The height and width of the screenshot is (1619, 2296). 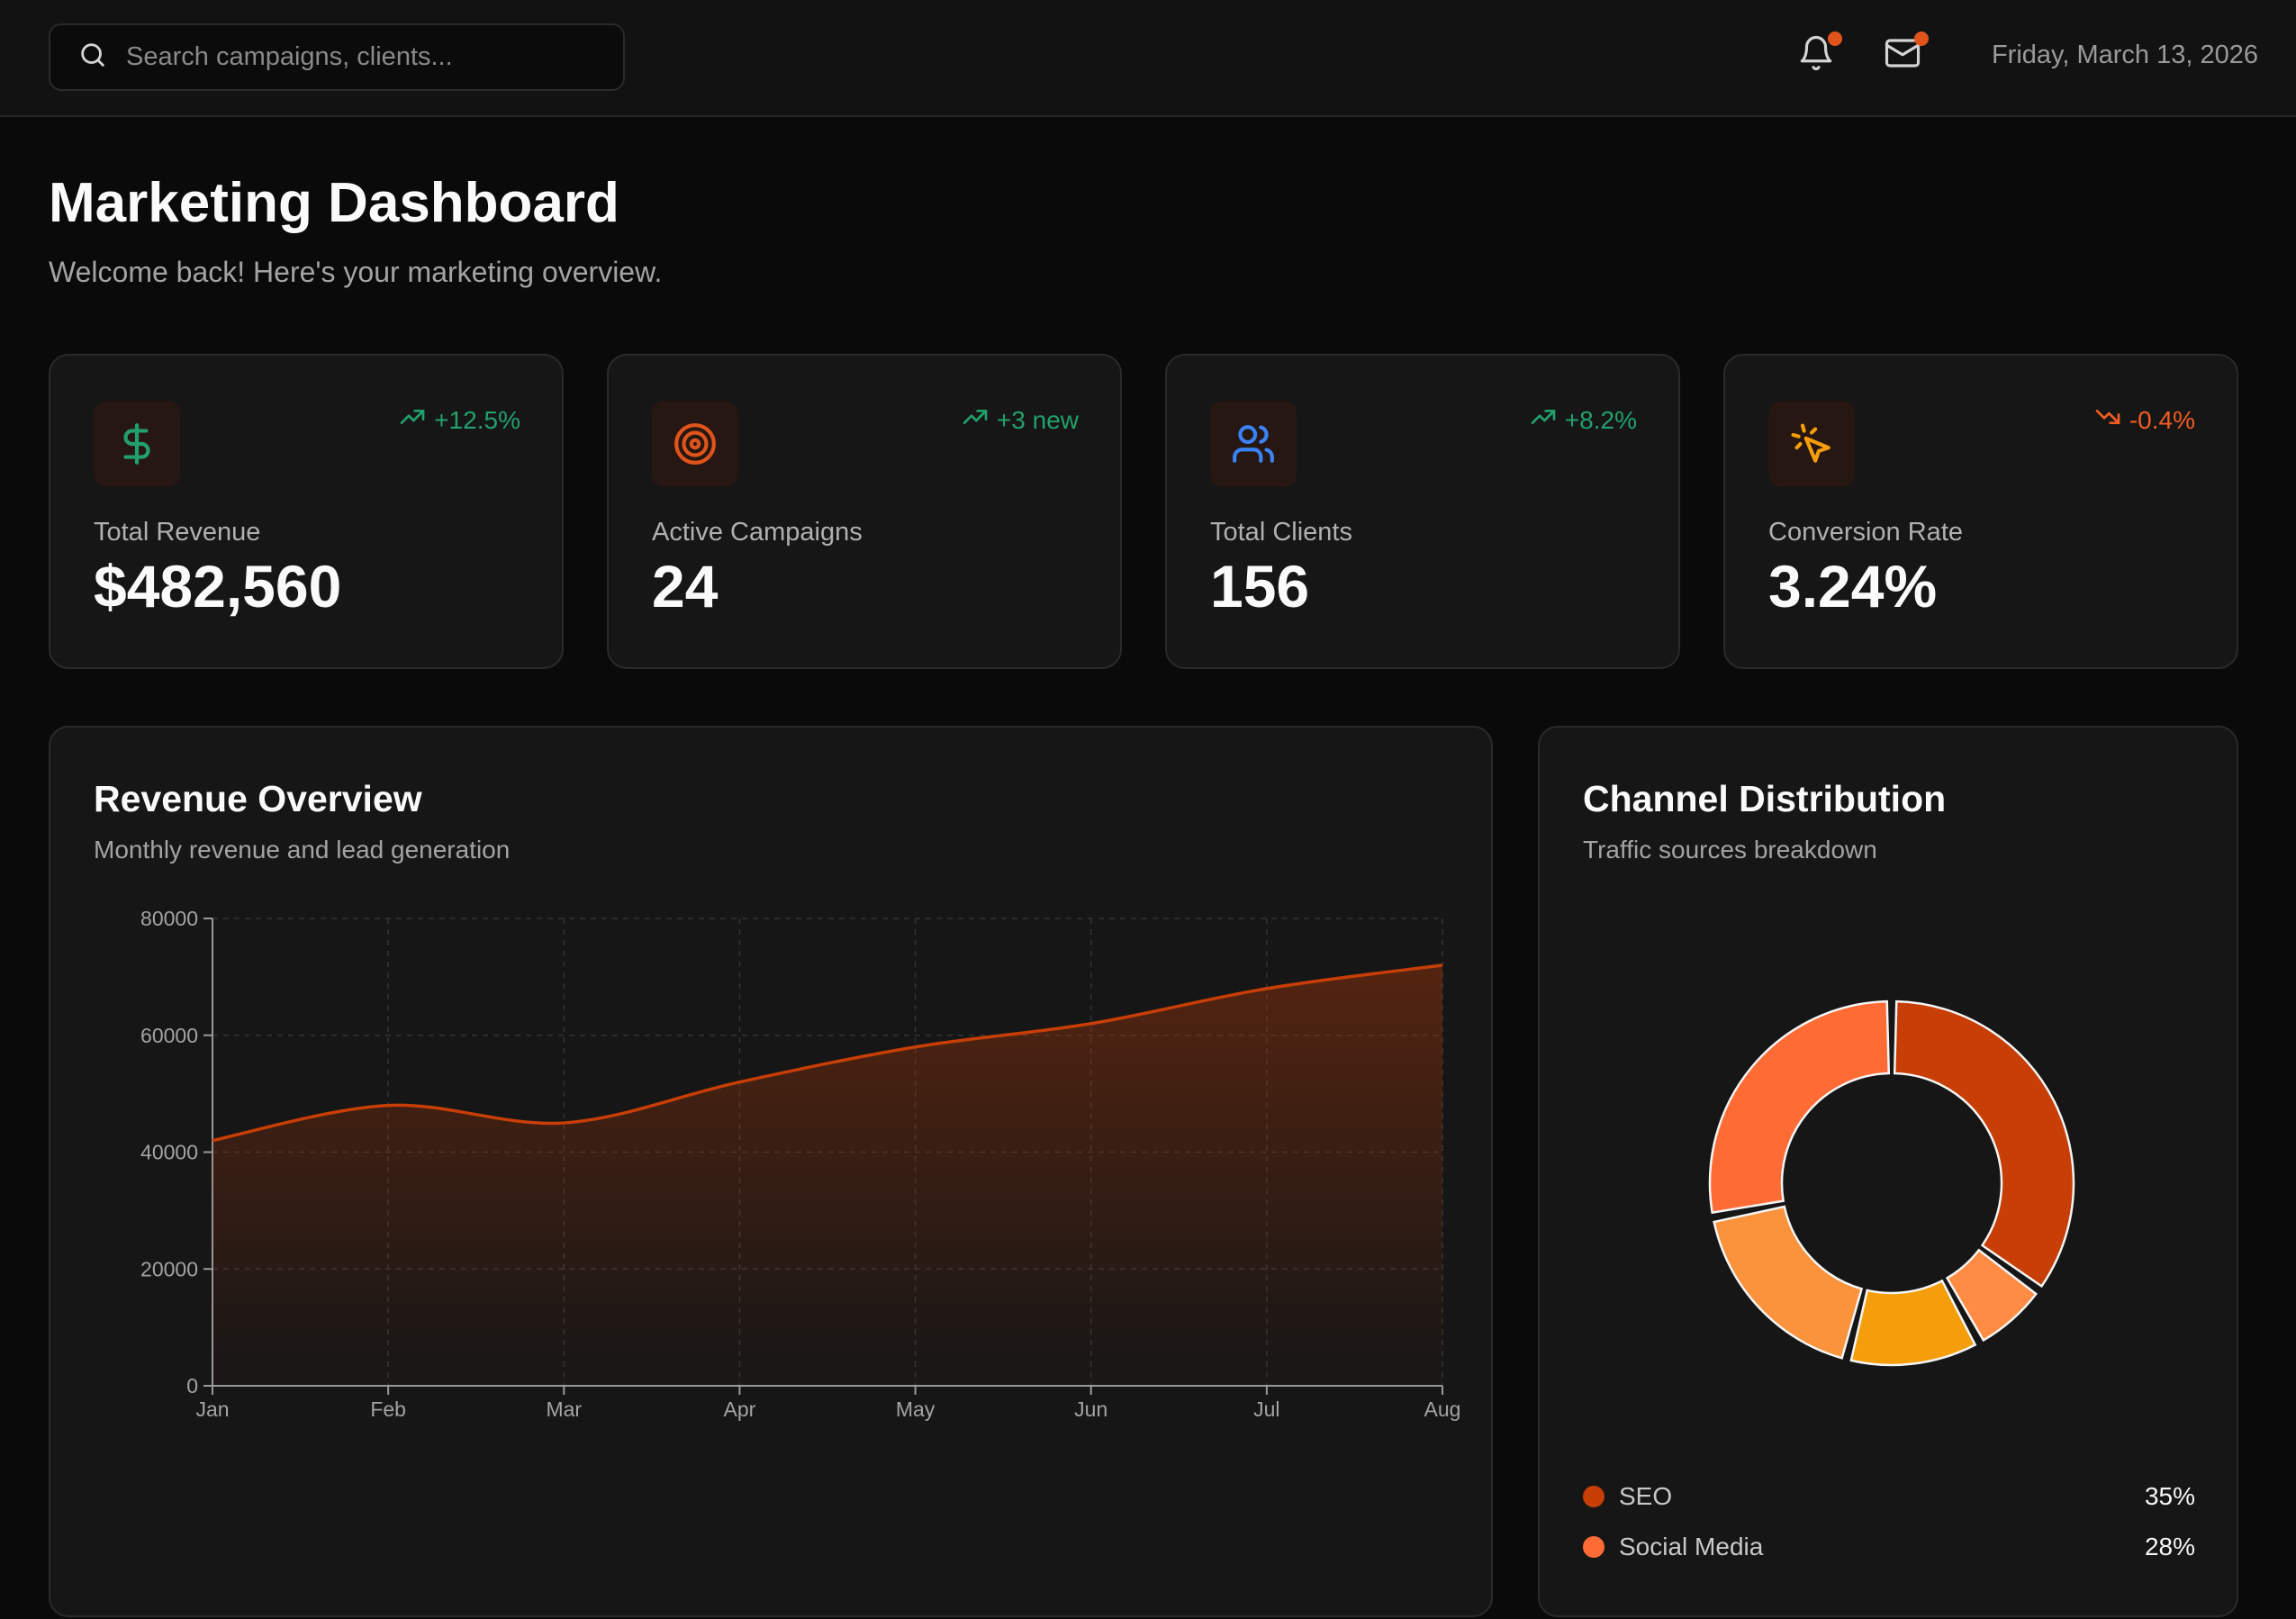 What do you see at coordinates (169, 919) in the screenshot?
I see `y-tick-label: 80000` at bounding box center [169, 919].